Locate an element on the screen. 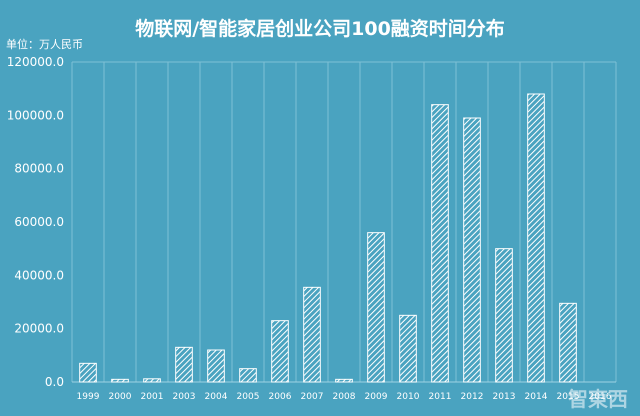 This screenshot has width=640, height=416. y-tick-label: 60000.0 is located at coordinates (39, 222).